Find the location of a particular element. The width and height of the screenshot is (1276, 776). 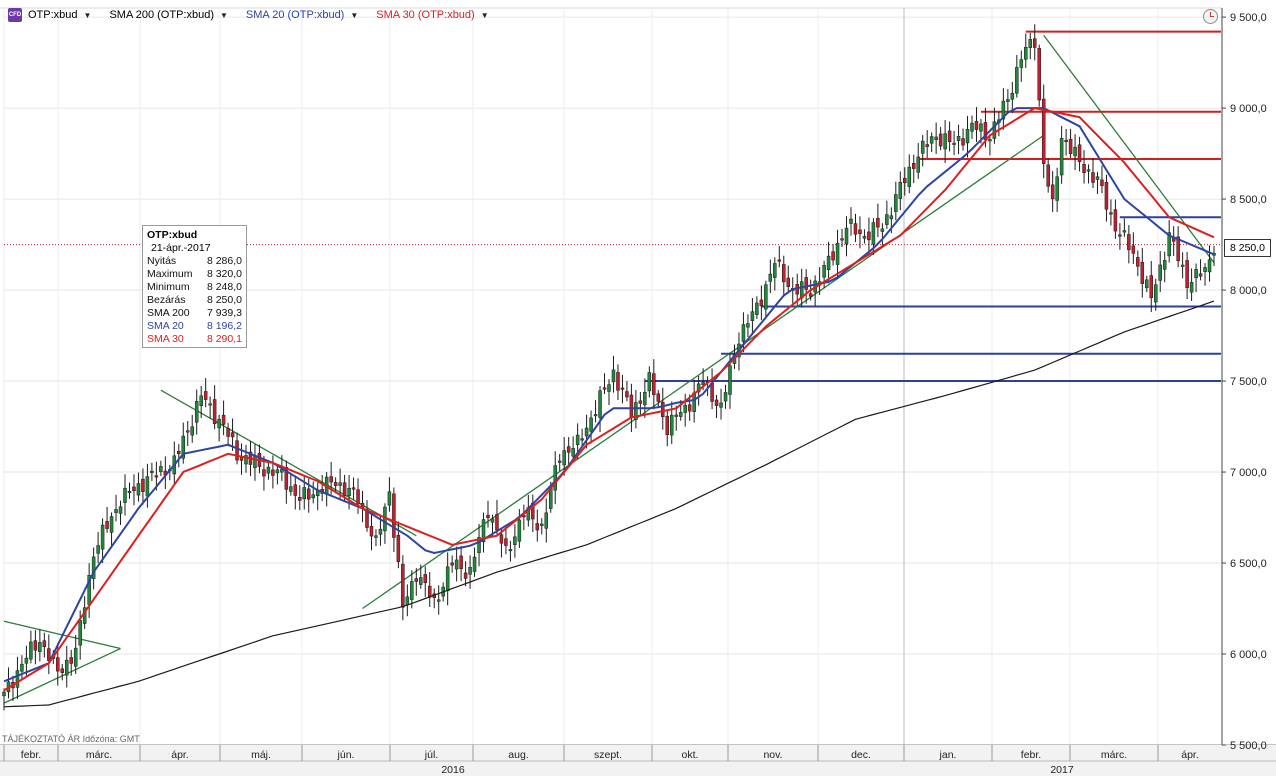

symbol-selector: CFD OTP:xbud ▼ is located at coordinates (49, 15).